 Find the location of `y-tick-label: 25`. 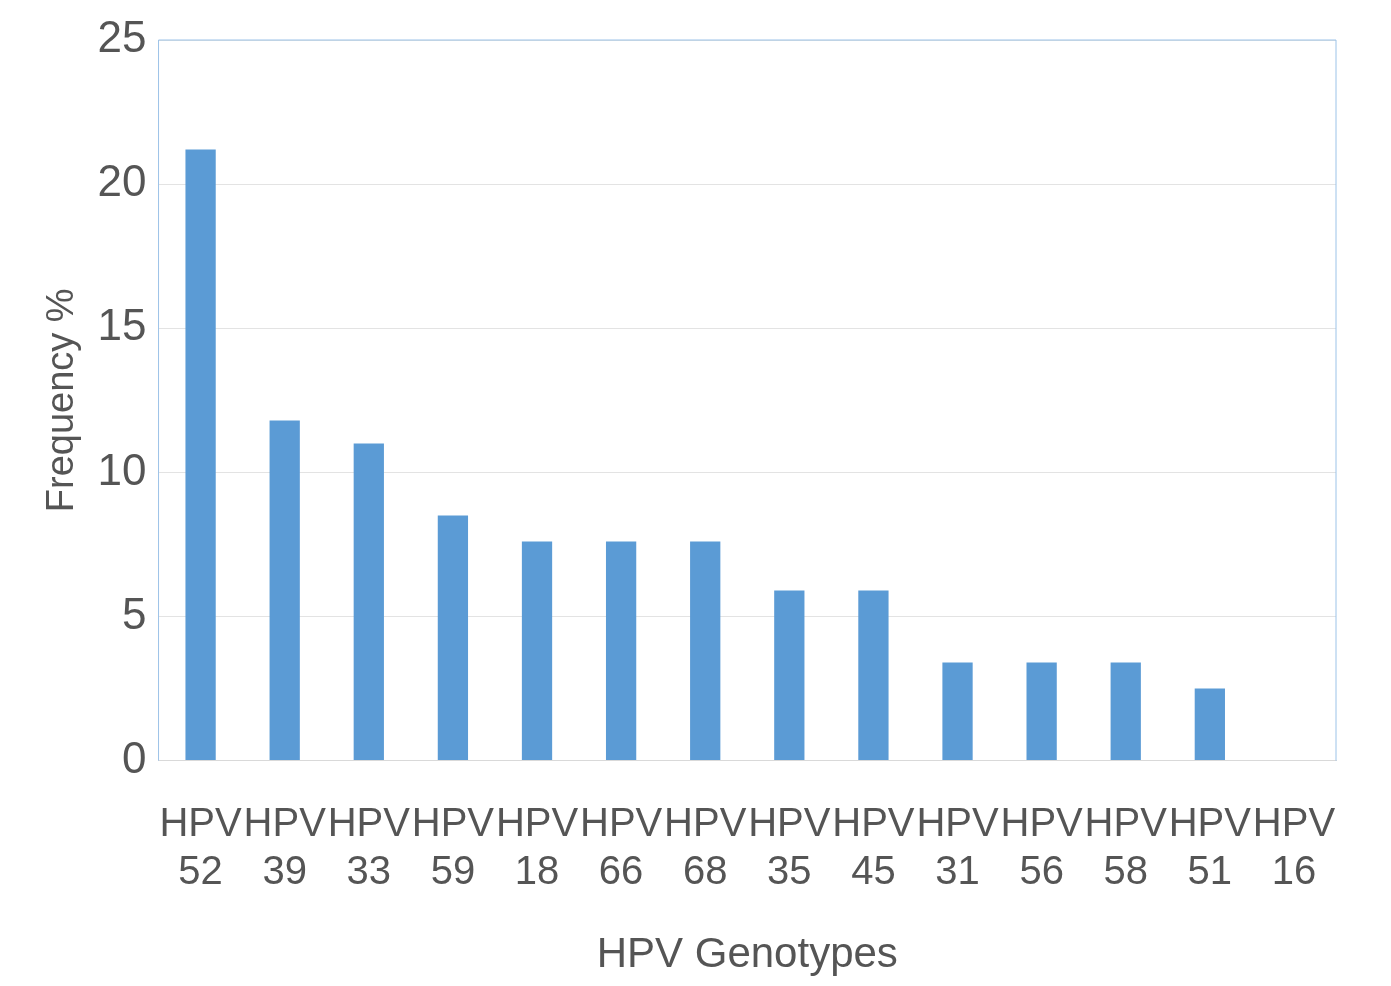

y-tick-label: 25 is located at coordinates (122, 37).